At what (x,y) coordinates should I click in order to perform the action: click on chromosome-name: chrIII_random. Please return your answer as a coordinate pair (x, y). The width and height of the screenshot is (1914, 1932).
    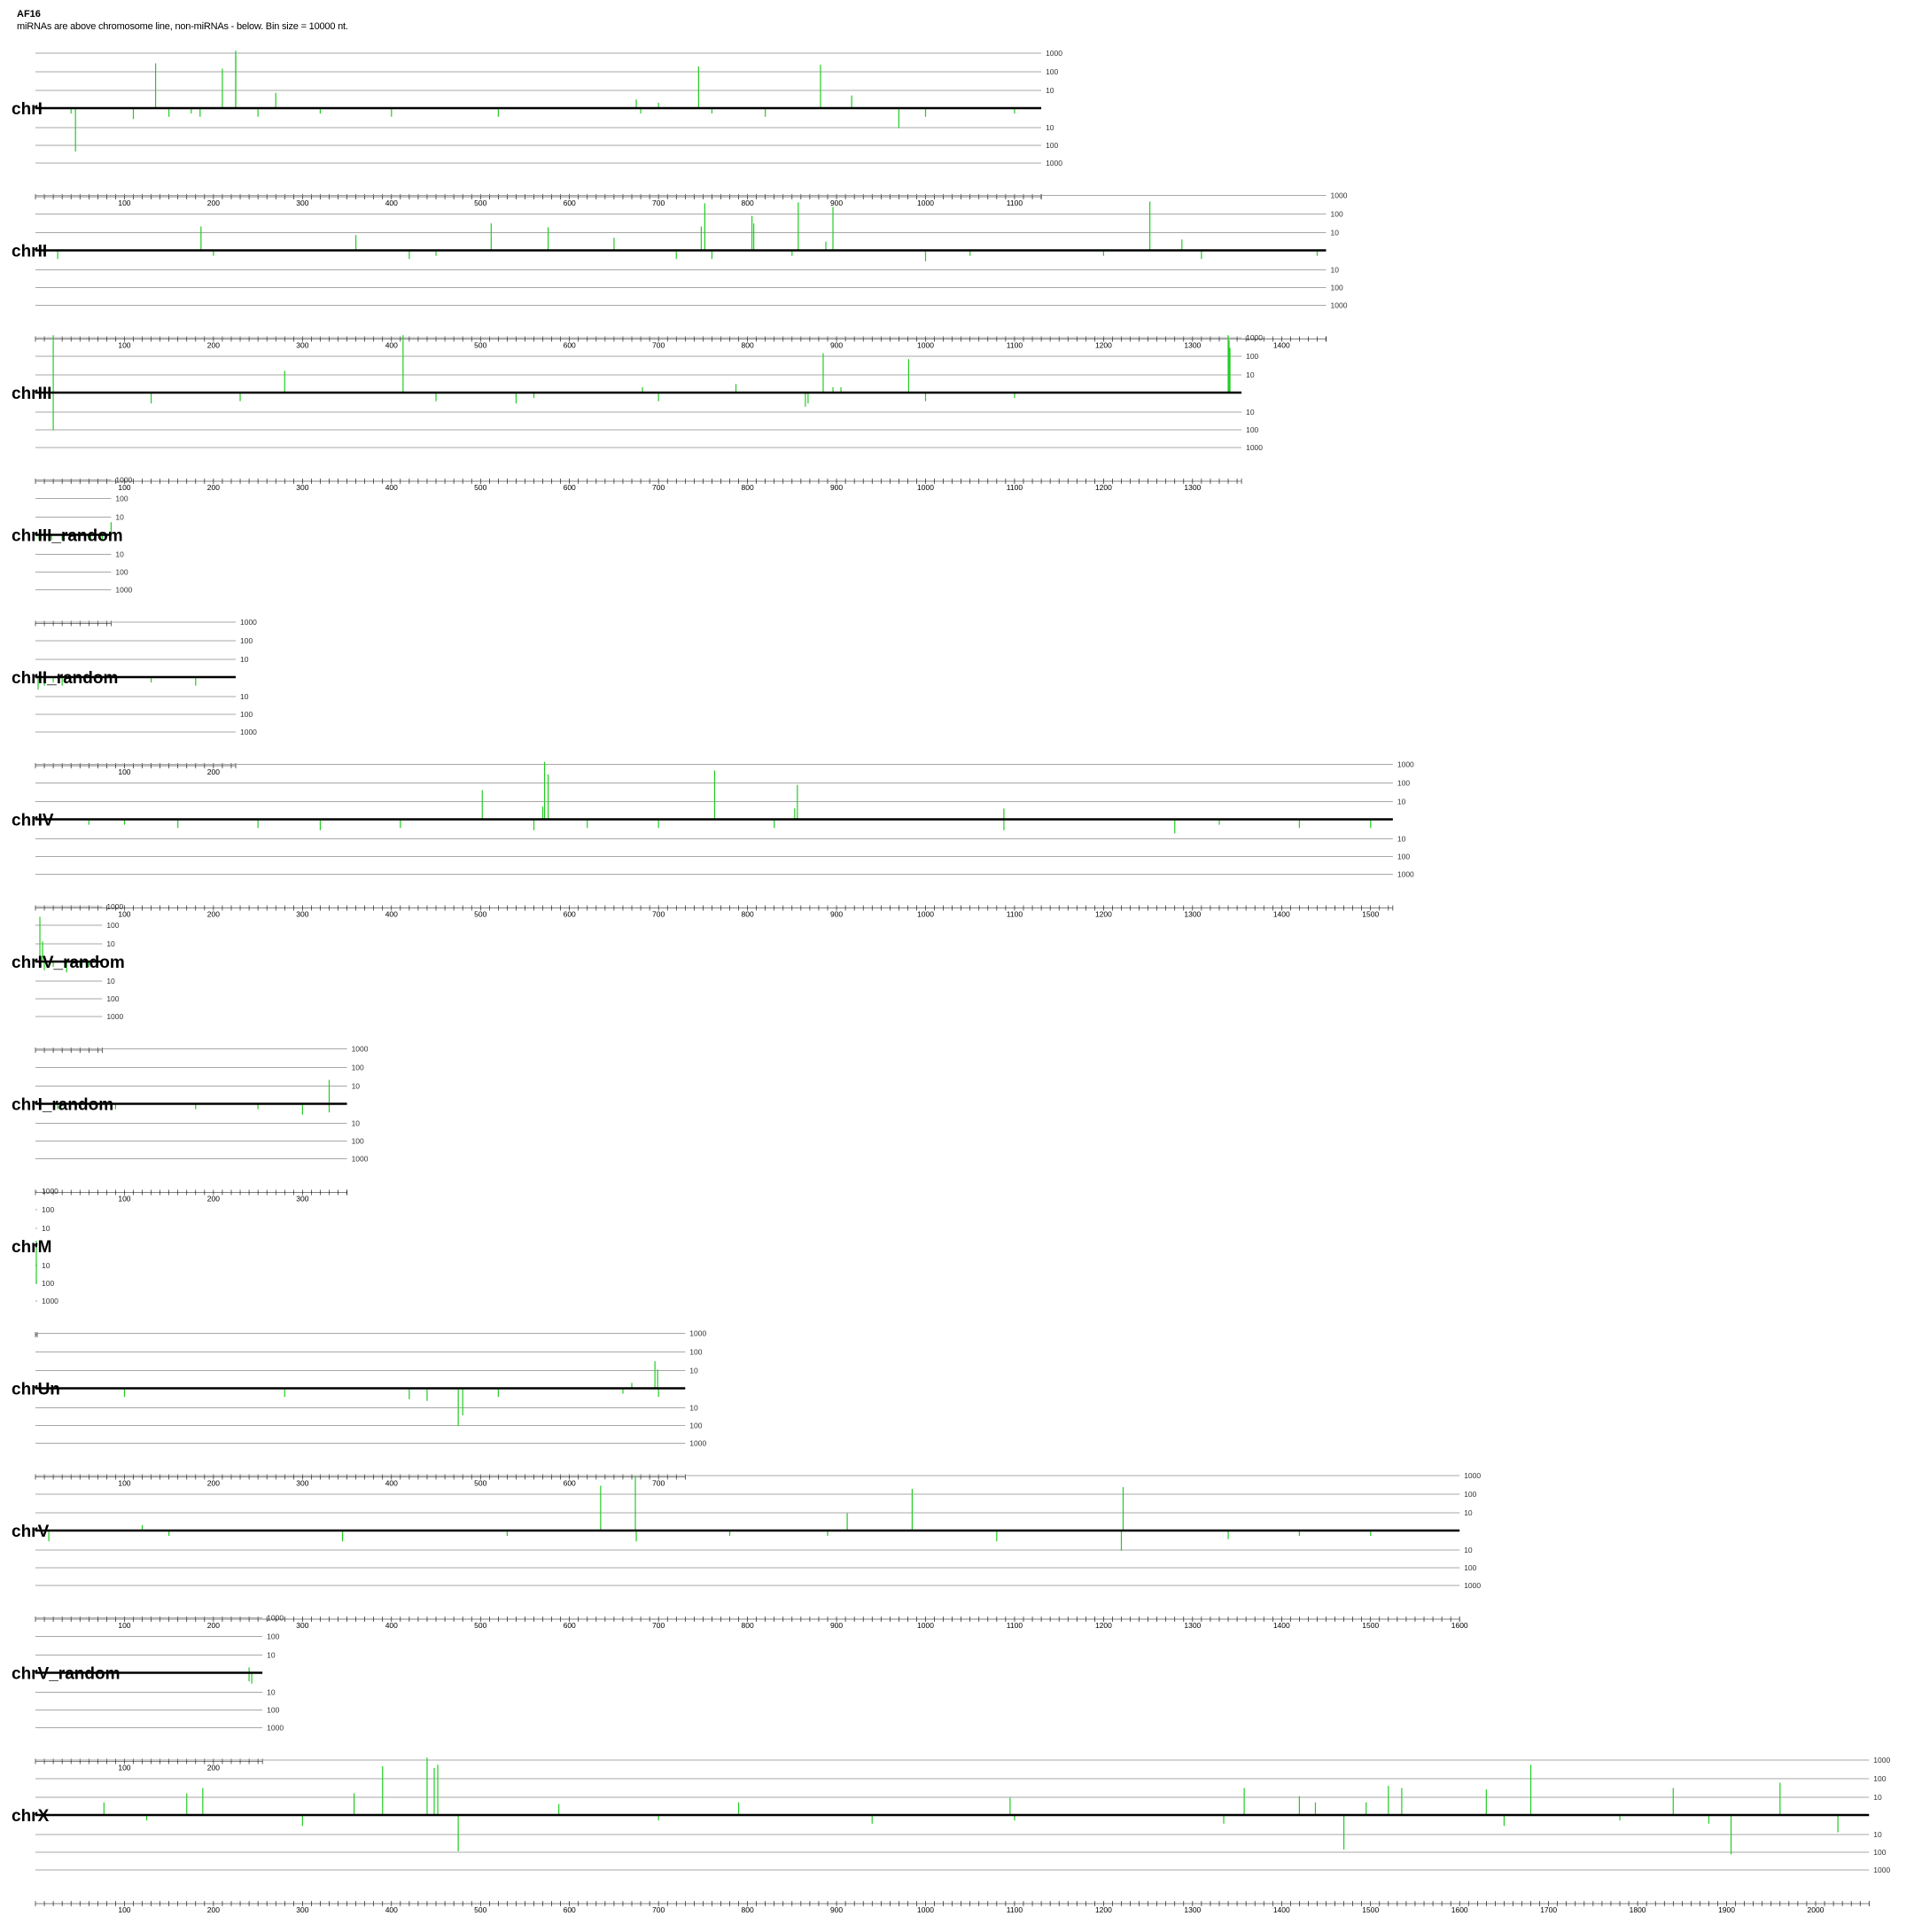
    Looking at the image, I should click on (67, 536).